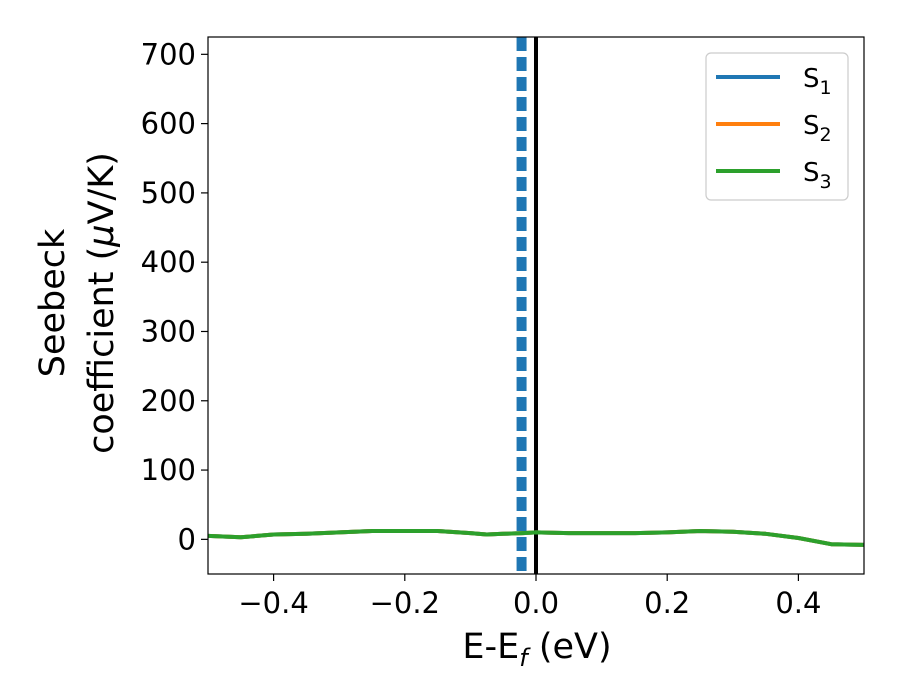 The height and width of the screenshot is (700, 900). I want to click on y-tick-label: 400, so click(168, 262).